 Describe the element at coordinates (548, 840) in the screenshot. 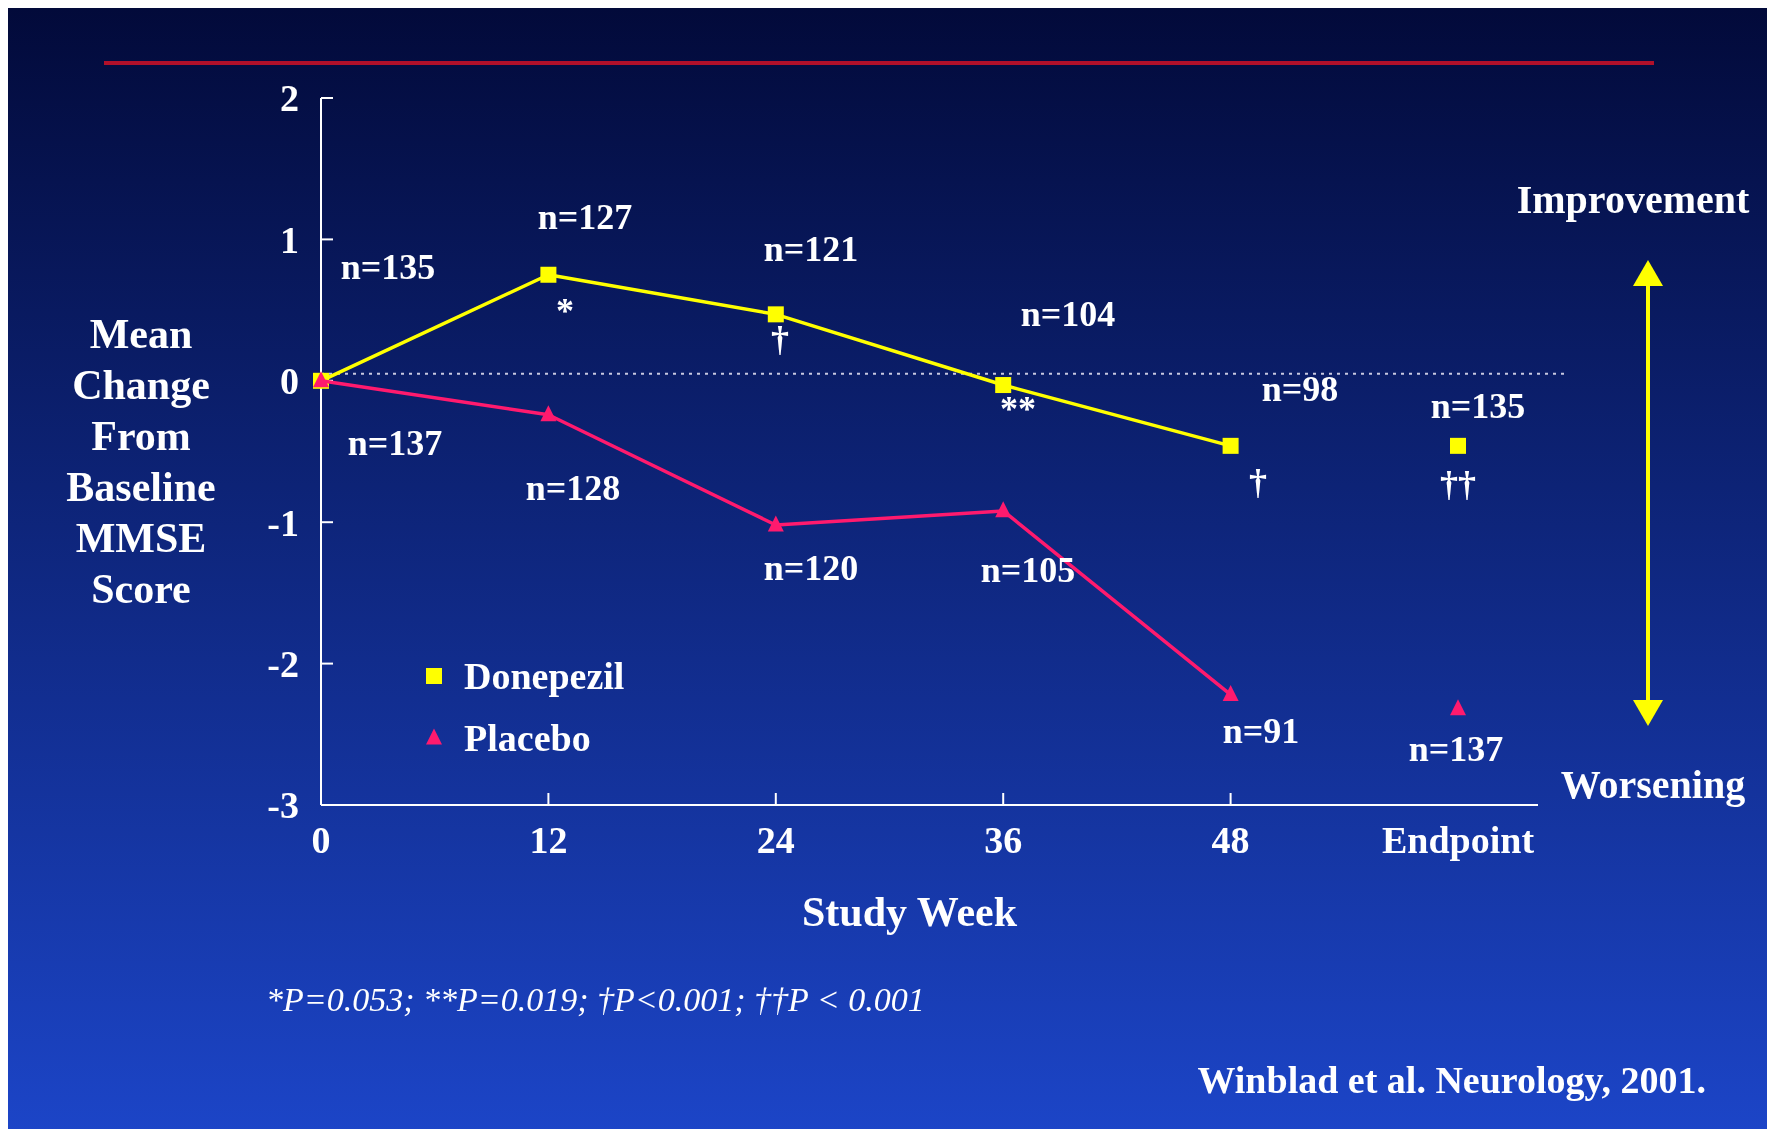

I see `x-tick-label: 12` at that location.